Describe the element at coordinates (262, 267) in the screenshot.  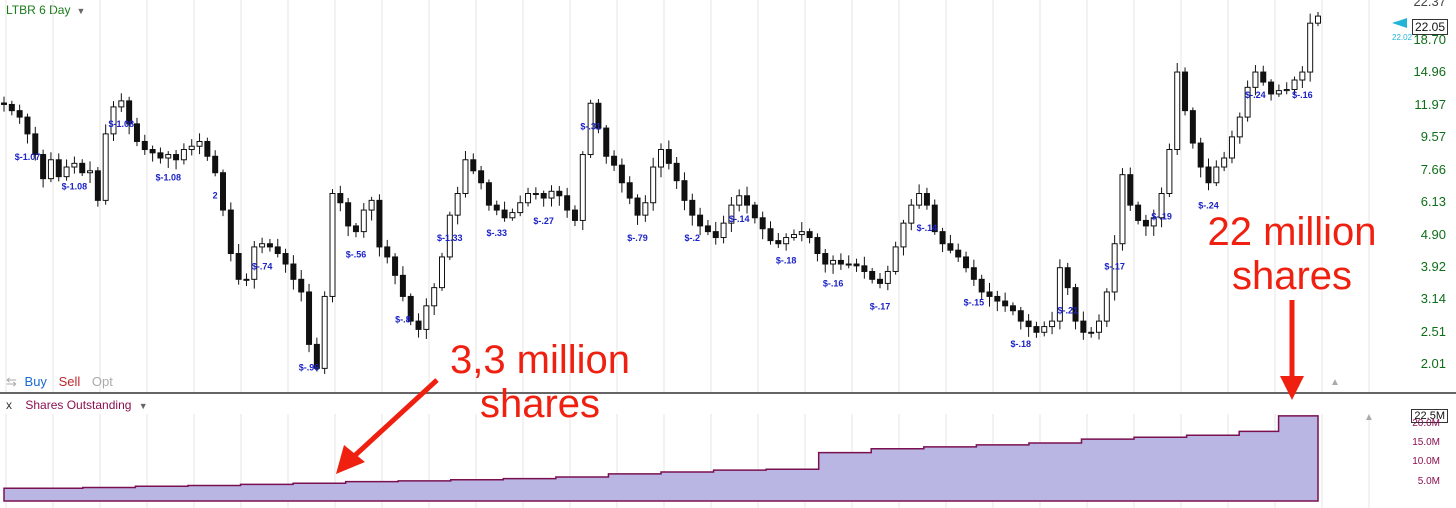
I see `event-label: $-.74` at that location.